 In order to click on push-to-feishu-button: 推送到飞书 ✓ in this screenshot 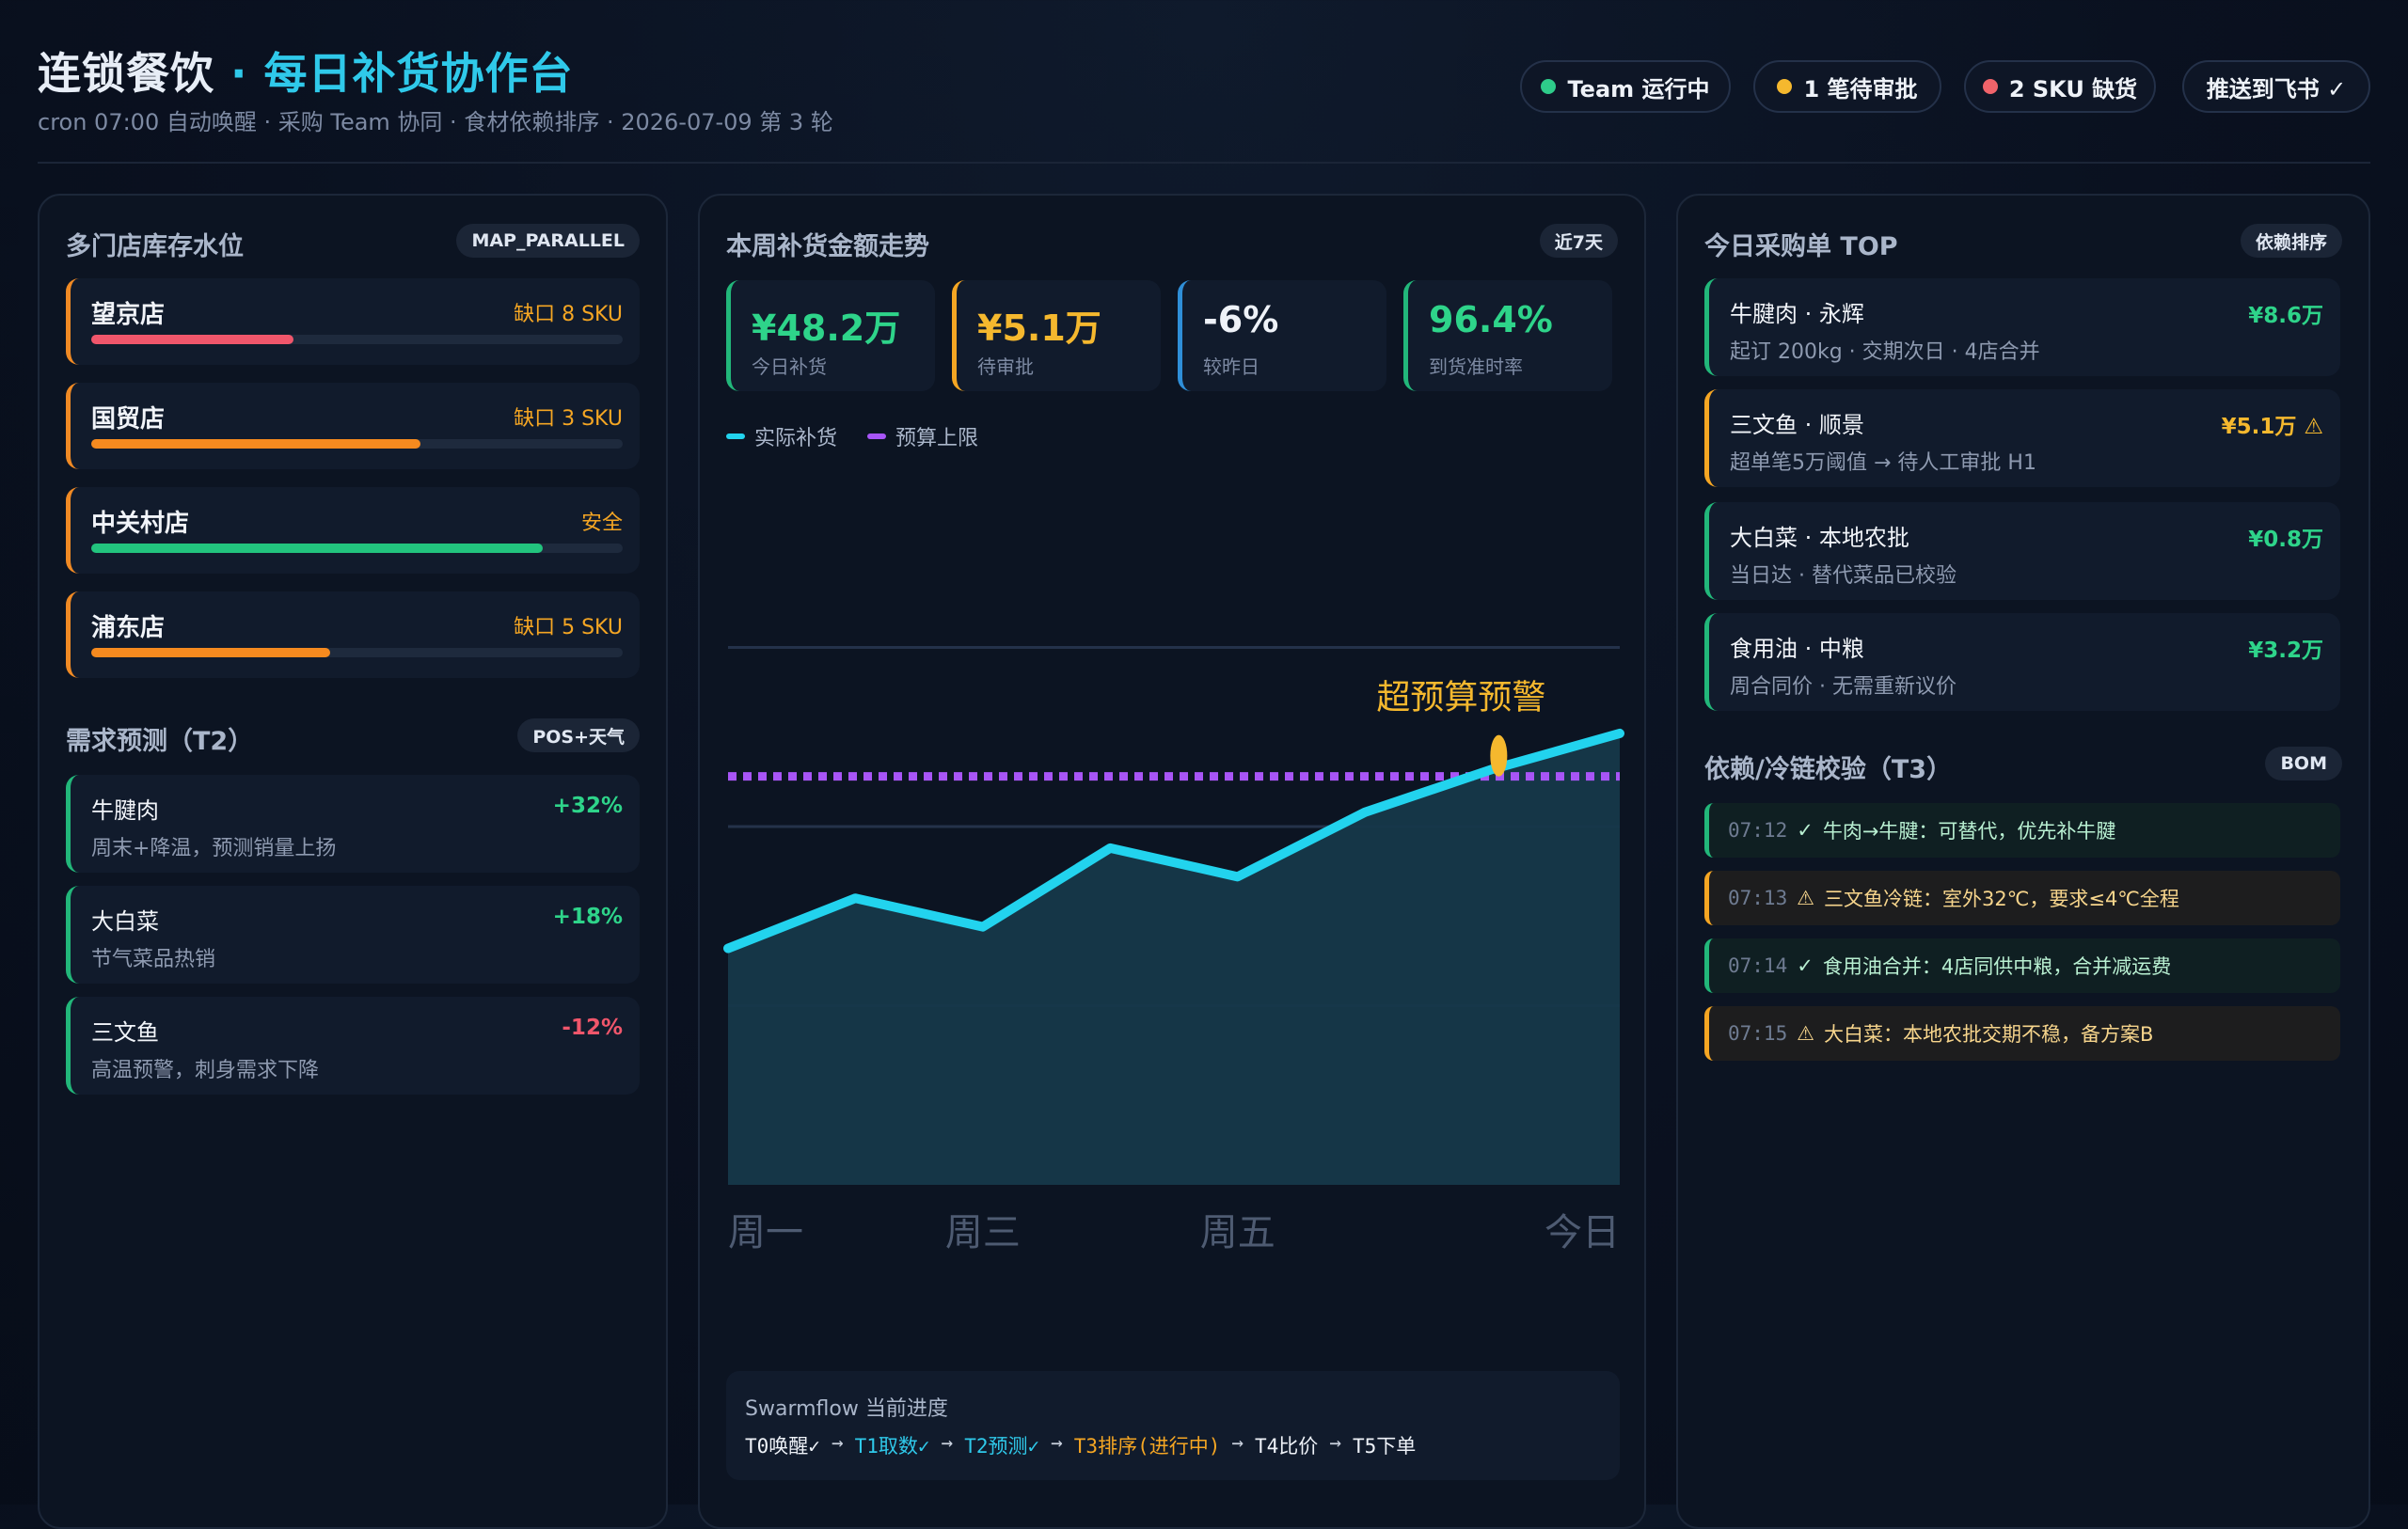, I will do `click(2276, 86)`.